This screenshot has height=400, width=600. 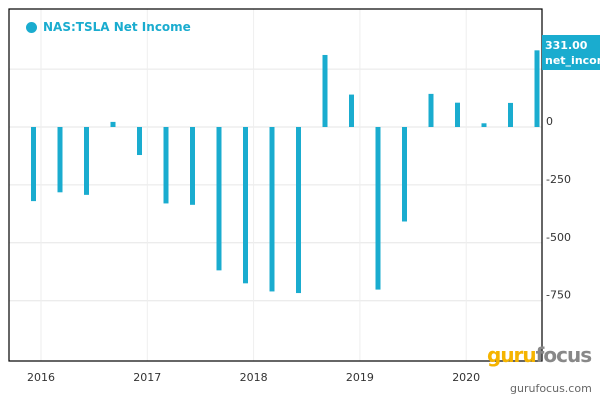 I want to click on x-tick-label: 2016, so click(x=41, y=377).